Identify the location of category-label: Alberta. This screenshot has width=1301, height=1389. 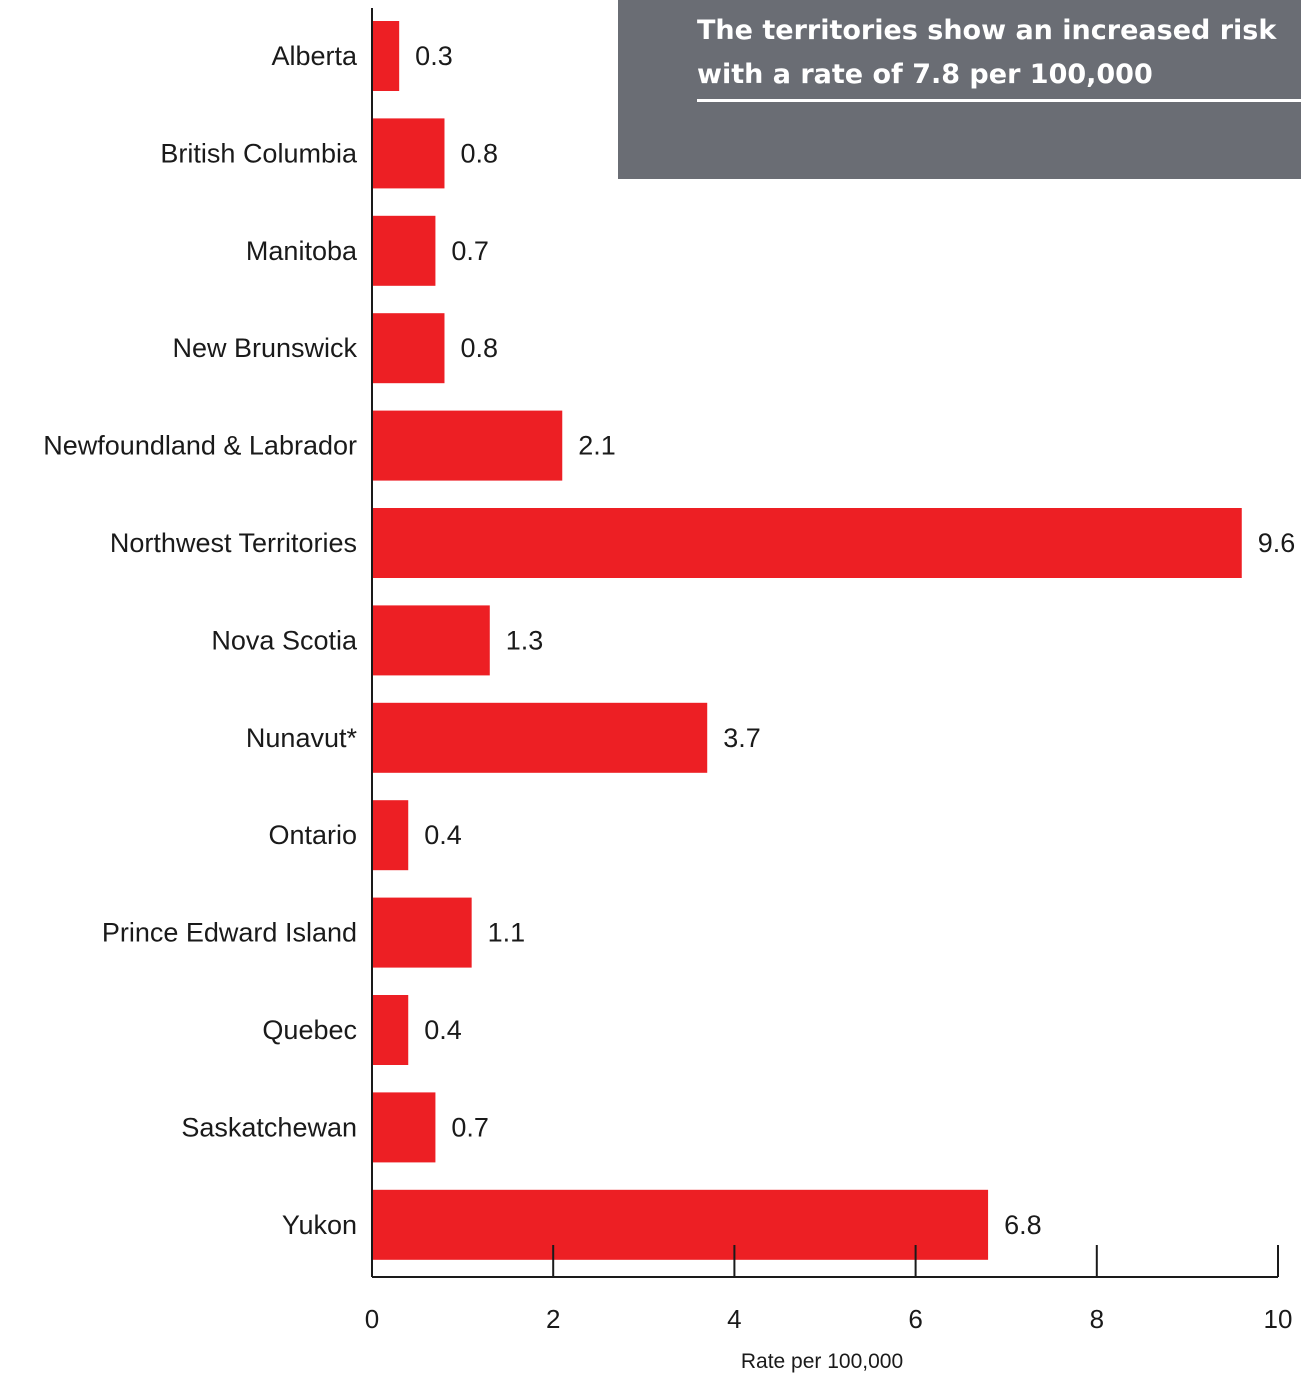
(314, 56).